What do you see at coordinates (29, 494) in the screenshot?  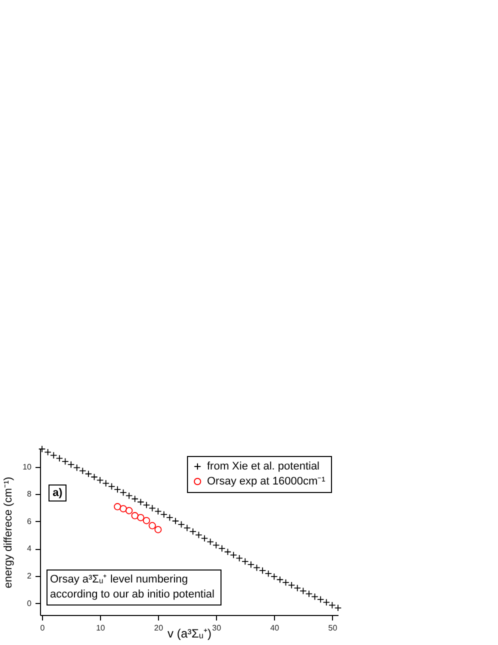 I see `y-tick-label: 8` at bounding box center [29, 494].